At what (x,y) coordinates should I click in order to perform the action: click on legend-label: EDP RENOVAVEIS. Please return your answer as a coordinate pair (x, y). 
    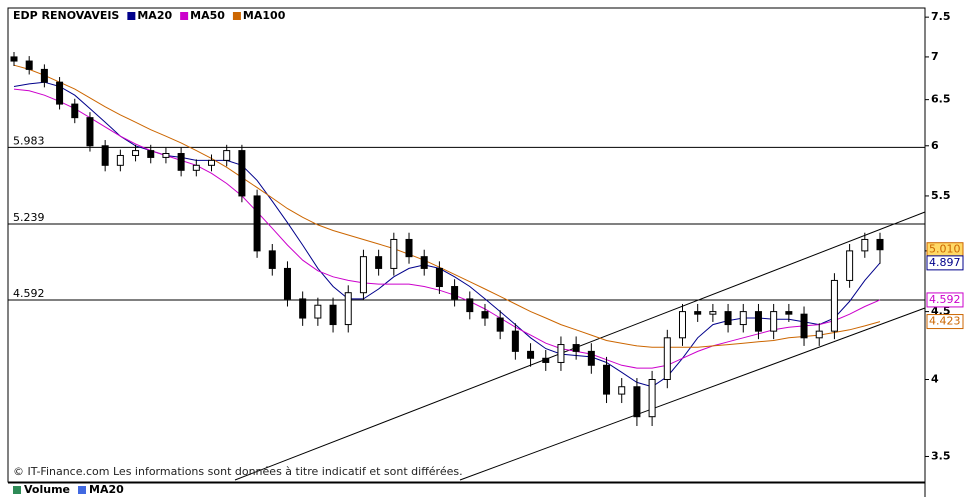
    Looking at the image, I should click on (66, 15).